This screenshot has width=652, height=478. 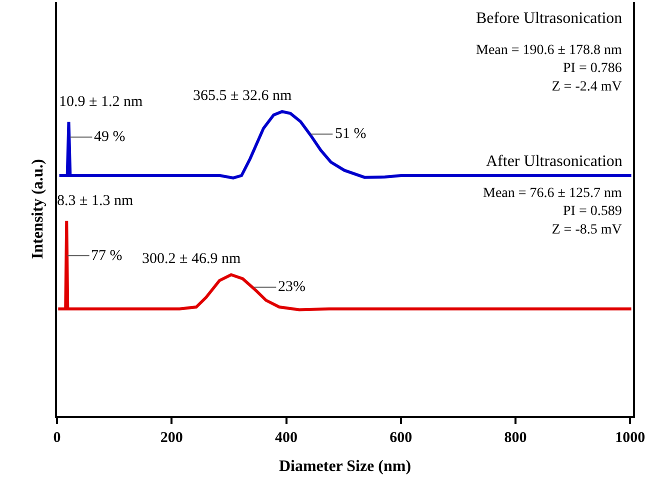 What do you see at coordinates (37, 209) in the screenshot?
I see `y-axis-title: Intensity (a.u.)` at bounding box center [37, 209].